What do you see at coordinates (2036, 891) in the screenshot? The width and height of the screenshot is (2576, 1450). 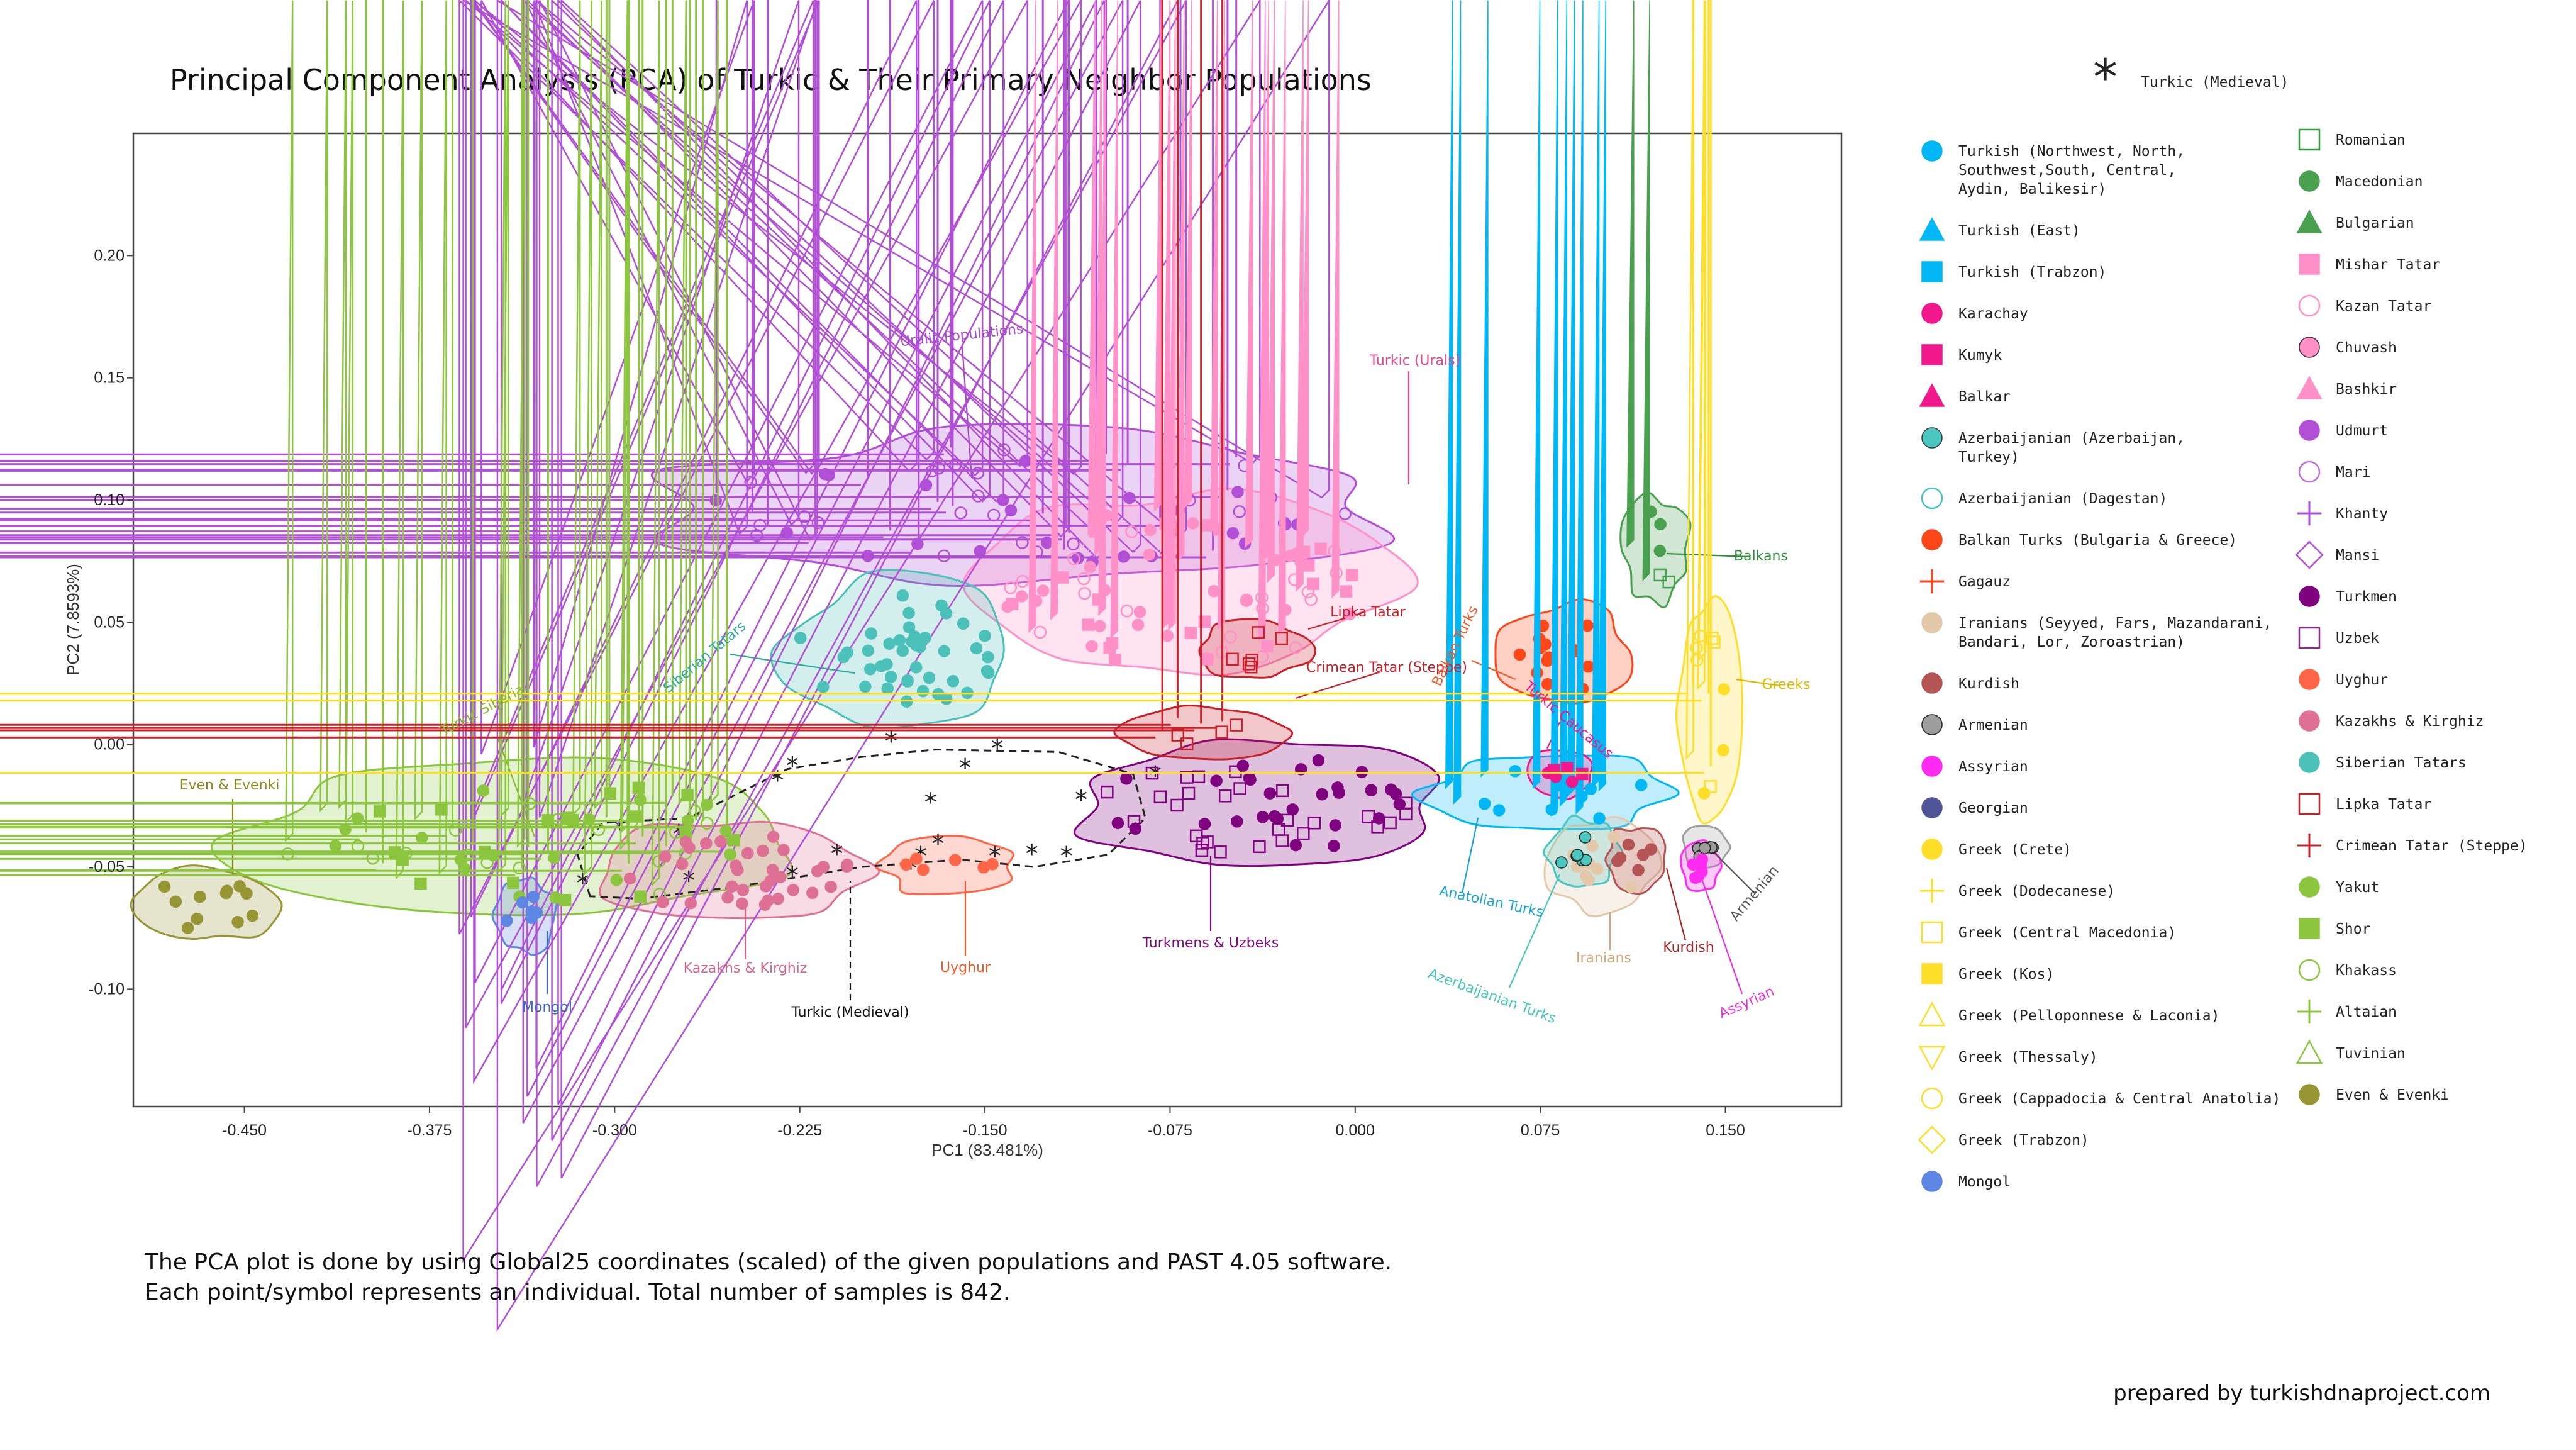 I see `legend-label: Greek (Dodecanese)` at bounding box center [2036, 891].